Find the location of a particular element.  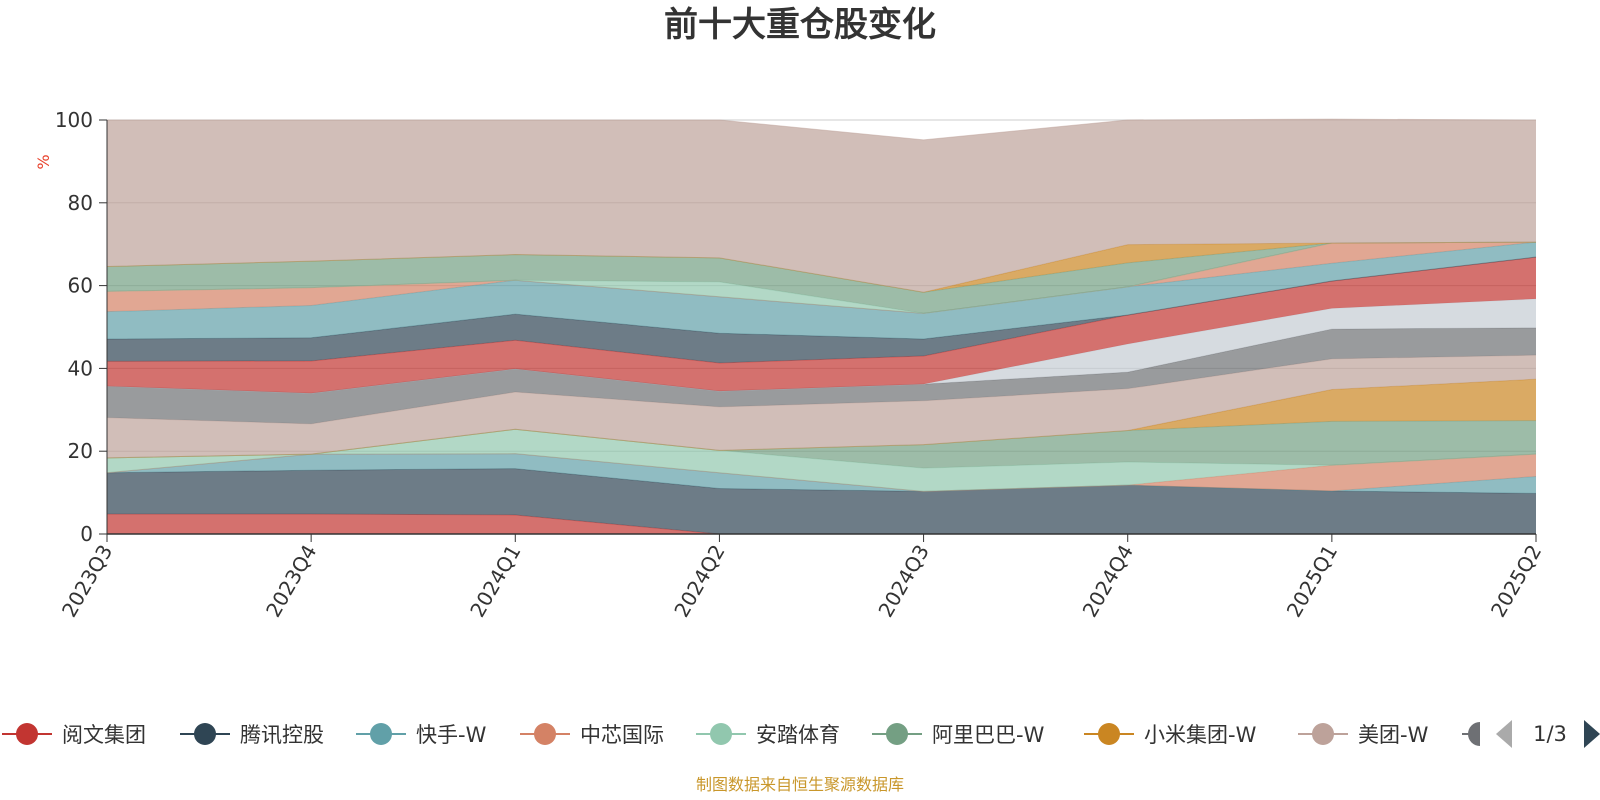

data-source-footer: 制图数据来自恒生聚源数据库 is located at coordinates (800, 784).